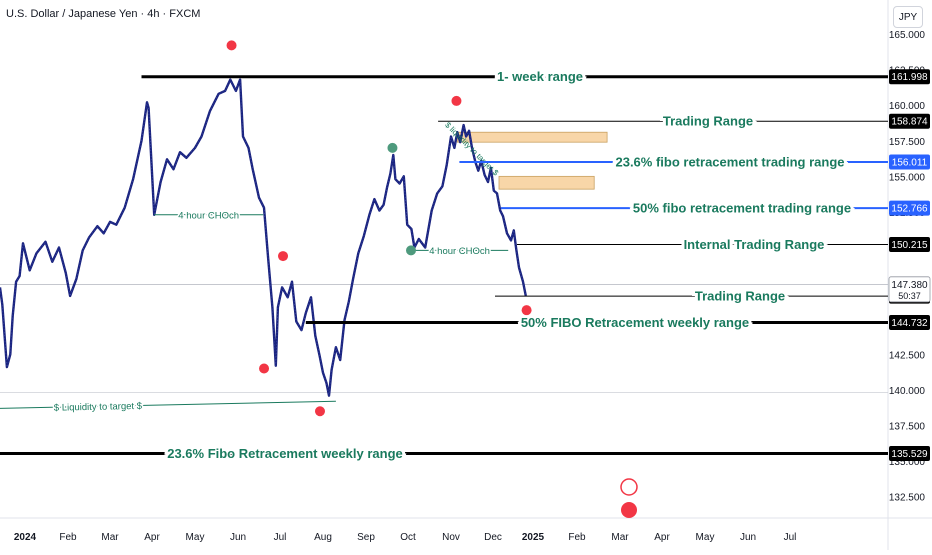 Image resolution: width=932 pixels, height=555 pixels. Describe the element at coordinates (629, 487) in the screenshot. I see `event-icon` at that location.